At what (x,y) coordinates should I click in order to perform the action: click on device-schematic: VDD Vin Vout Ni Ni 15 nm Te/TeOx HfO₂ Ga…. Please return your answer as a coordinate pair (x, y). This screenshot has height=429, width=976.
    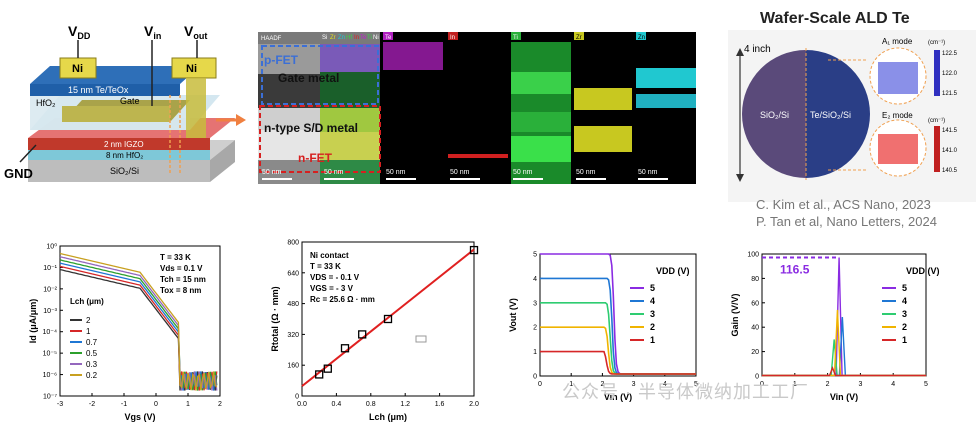
    Looking at the image, I should click on (125, 102).